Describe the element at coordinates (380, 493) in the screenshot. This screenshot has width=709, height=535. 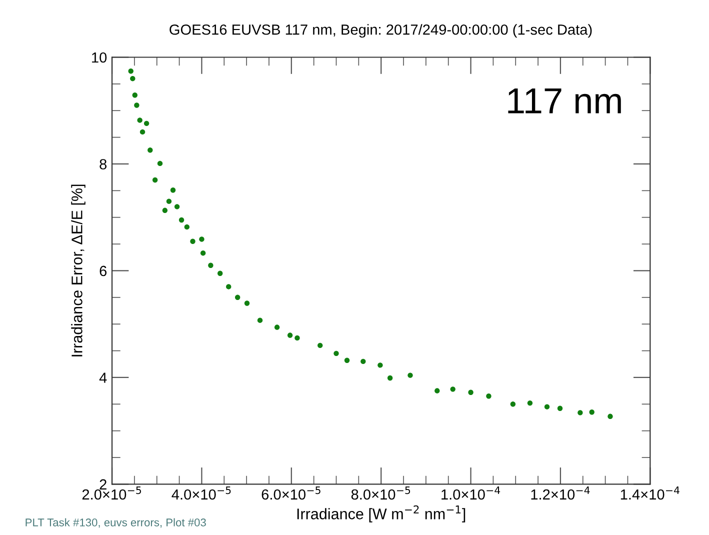
I see `x-tick-label: 8.0×10$^{−5}$` at that location.